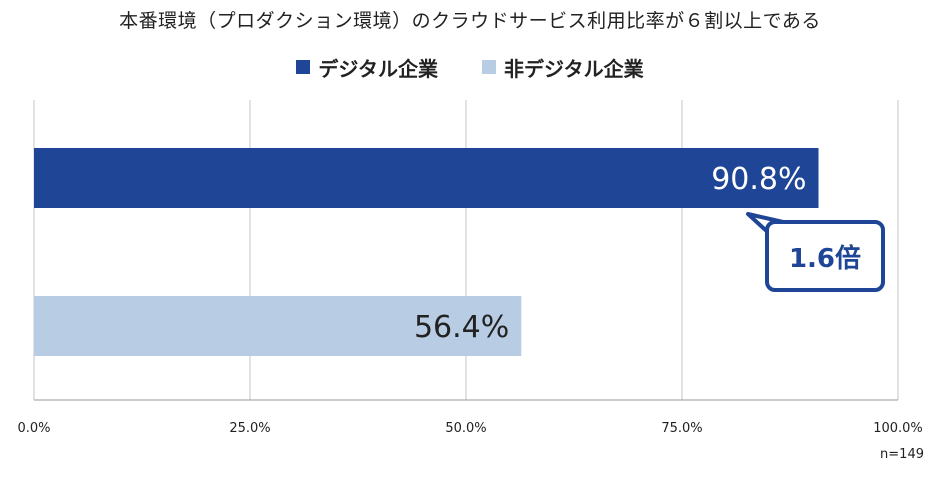 This screenshot has width=940, height=481. What do you see at coordinates (681, 428) in the screenshot?
I see `x-tick-label-3: 75.0%` at bounding box center [681, 428].